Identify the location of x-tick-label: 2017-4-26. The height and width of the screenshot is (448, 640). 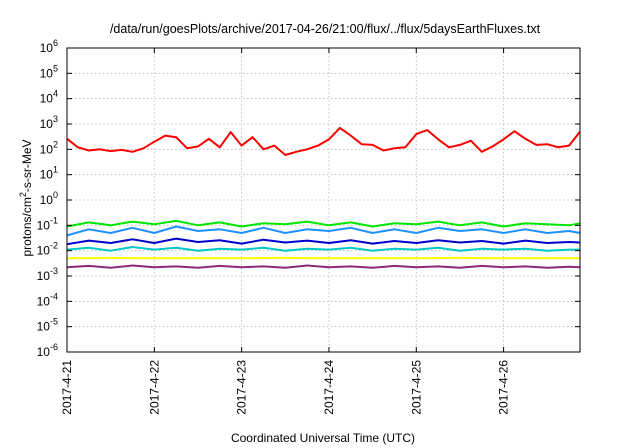
(504, 387).